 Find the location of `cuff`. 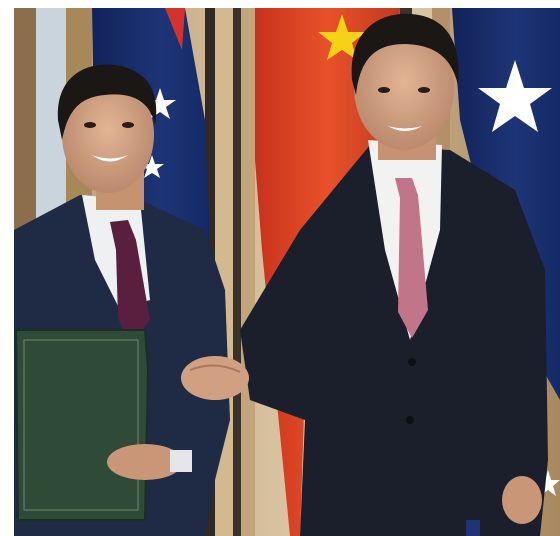

cuff is located at coordinates (181, 461).